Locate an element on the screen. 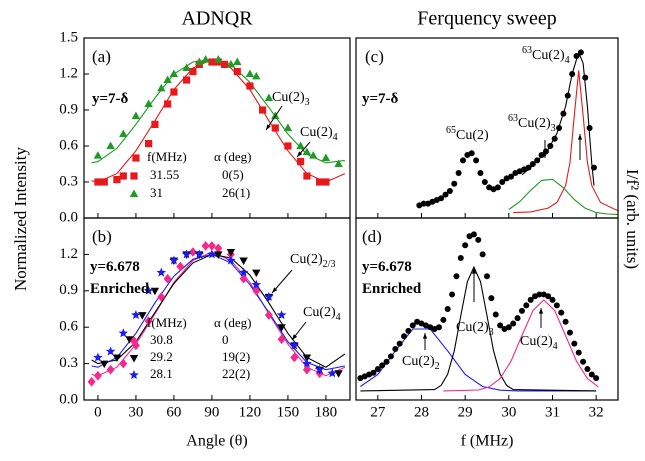 The height and width of the screenshot is (461, 645). y-tick-label: 0.6 is located at coordinates (68, 145).